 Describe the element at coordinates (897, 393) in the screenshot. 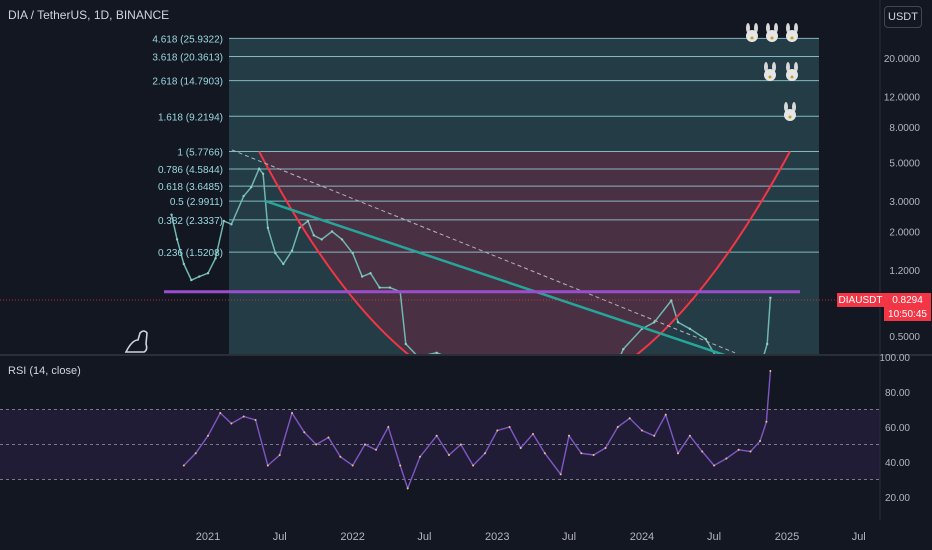

I see `rsi-tick-label: 80.00` at that location.